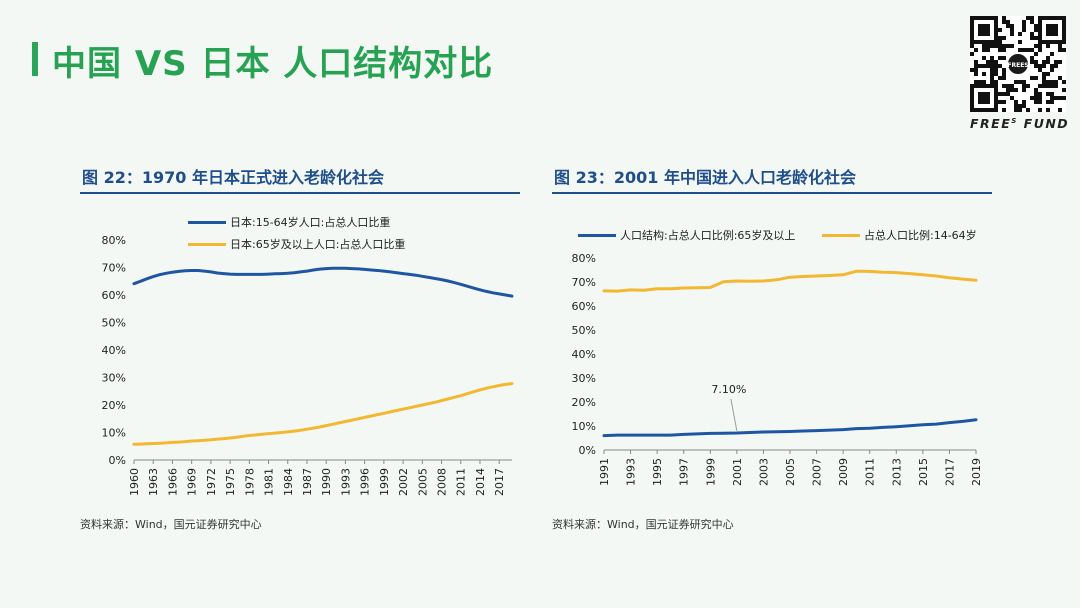 Image resolution: width=1080 pixels, height=608 pixels. What do you see at coordinates (288, 482) in the screenshot?
I see `x-tick-label: 1984` at bounding box center [288, 482].